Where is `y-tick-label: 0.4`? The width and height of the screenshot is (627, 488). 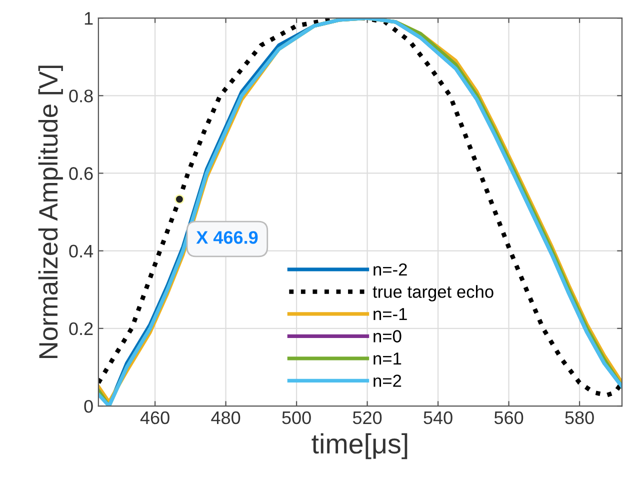
y-tick-label: 0.4 is located at coordinates (81, 251).